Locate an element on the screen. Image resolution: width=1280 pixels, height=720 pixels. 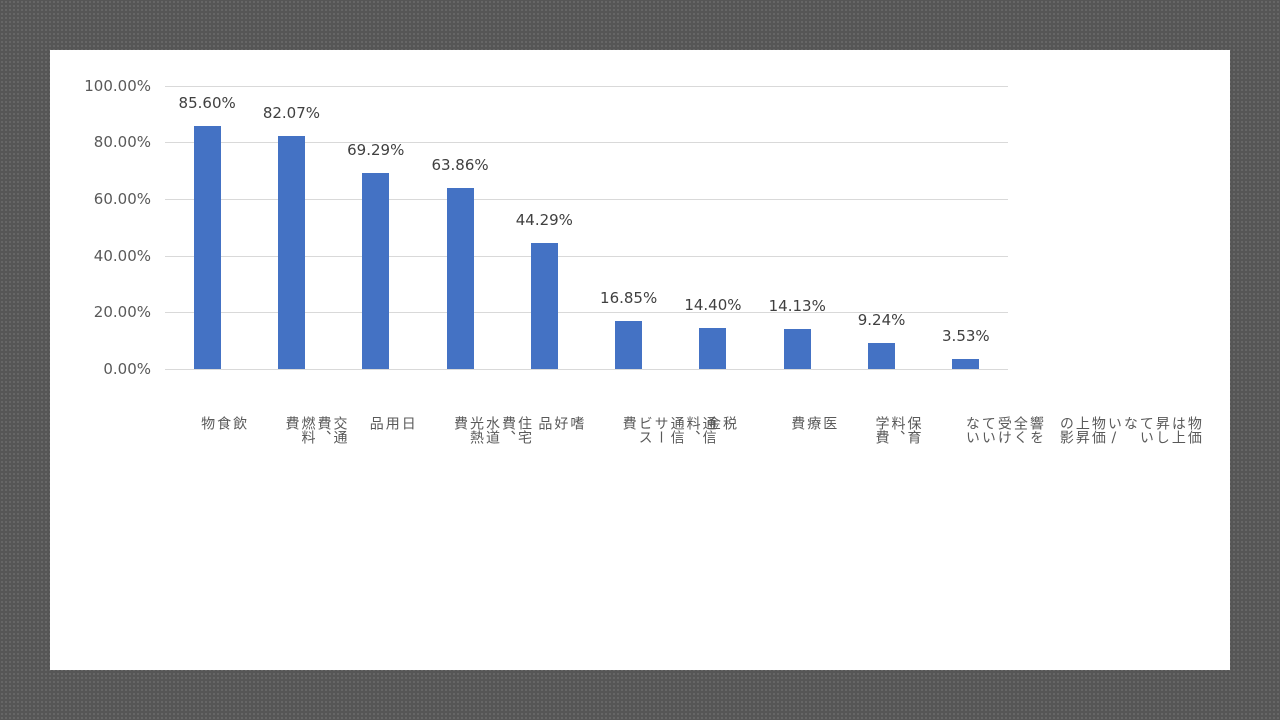
x-category-label-line: 医療費 is located at coordinates (813, 422).